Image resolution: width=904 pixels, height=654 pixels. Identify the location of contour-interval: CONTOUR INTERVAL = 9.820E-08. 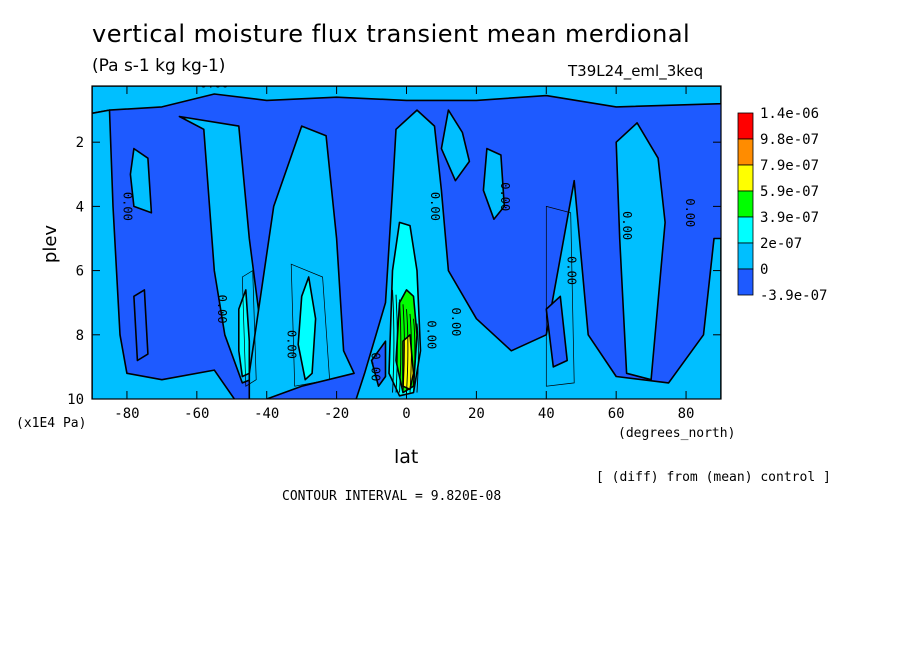
(392, 496).